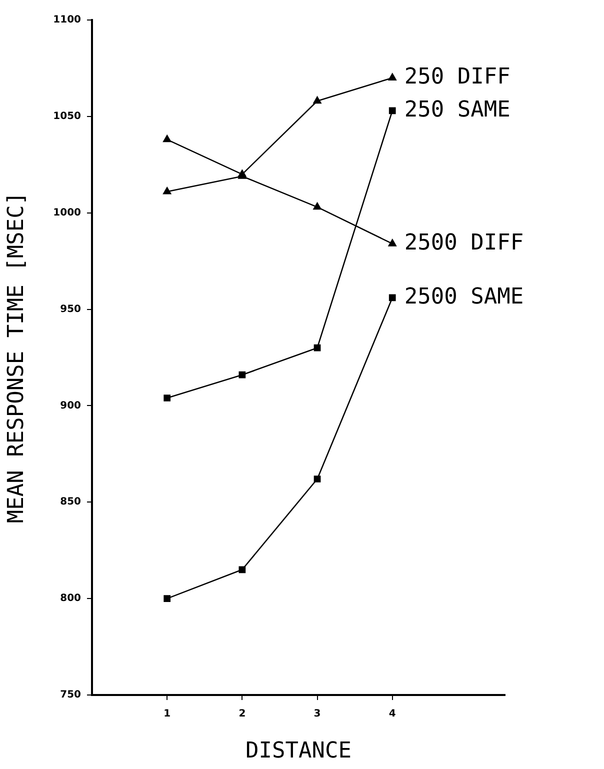  I want to click on series-label: 250 DIFF, so click(457, 77).